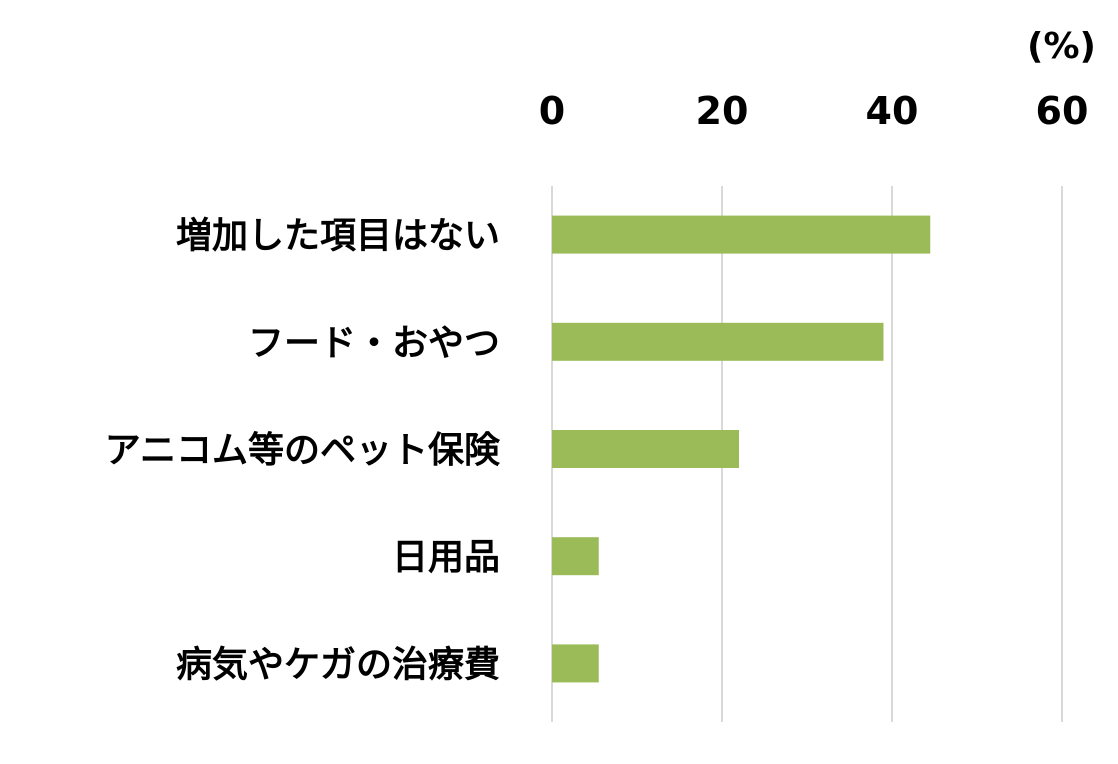 The image size is (1118, 764). Describe the element at coordinates (814, 111) in the screenshot. I see `x-axis-tick-labels: 0 20 40 60` at that location.